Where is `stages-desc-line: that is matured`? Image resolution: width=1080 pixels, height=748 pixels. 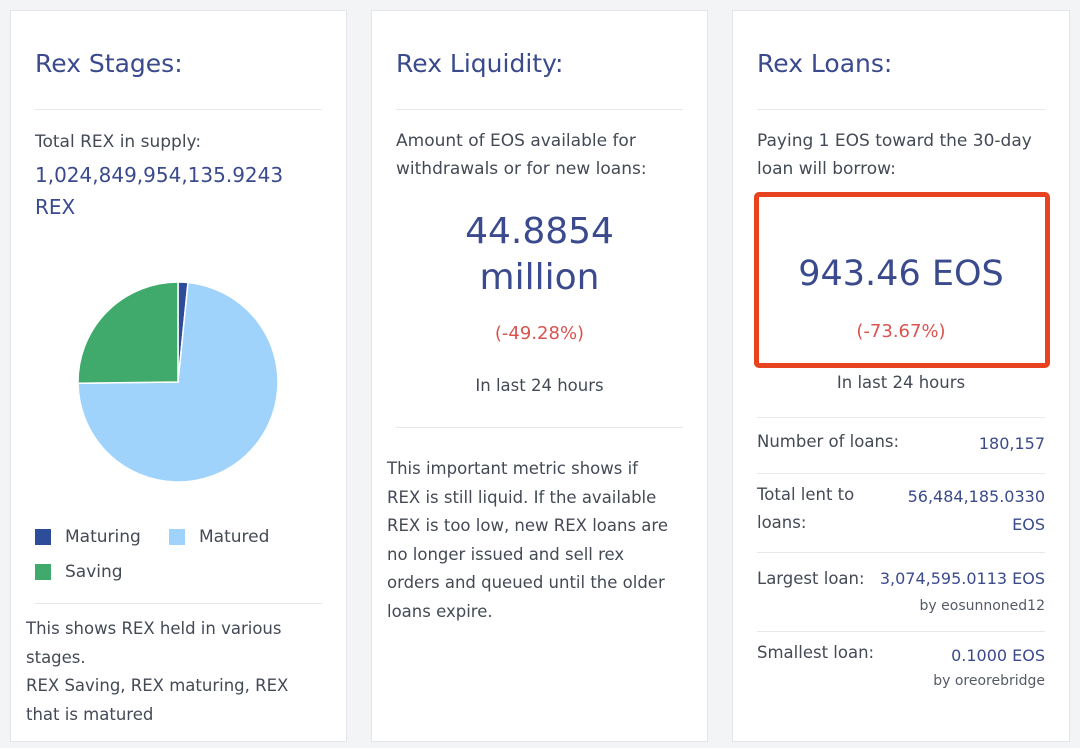
stages-desc-line: that is matured is located at coordinates (90, 714).